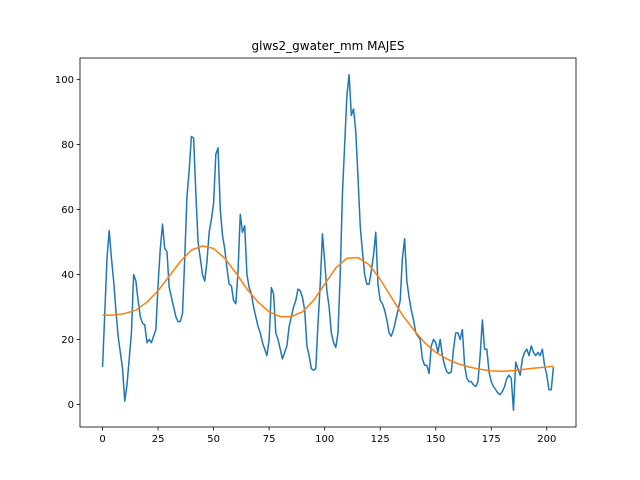 The image size is (640, 480). I want to click on y-tick-label: 100, so click(64, 80).